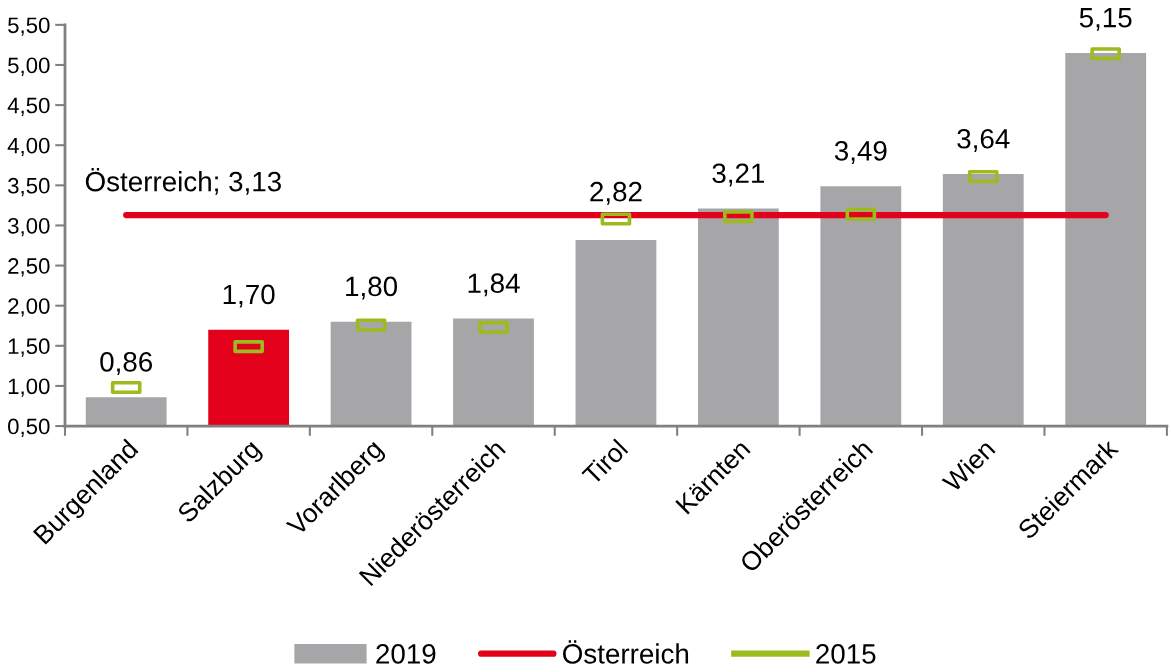 The image size is (1171, 672). What do you see at coordinates (860, 152) in the screenshot?
I see `data-label: 3,49` at bounding box center [860, 152].